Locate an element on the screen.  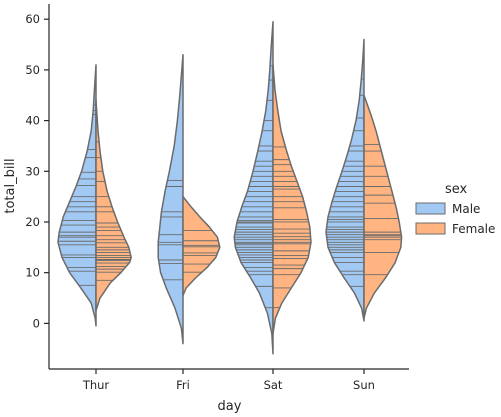
x-axis-label: day is located at coordinates (230, 406).